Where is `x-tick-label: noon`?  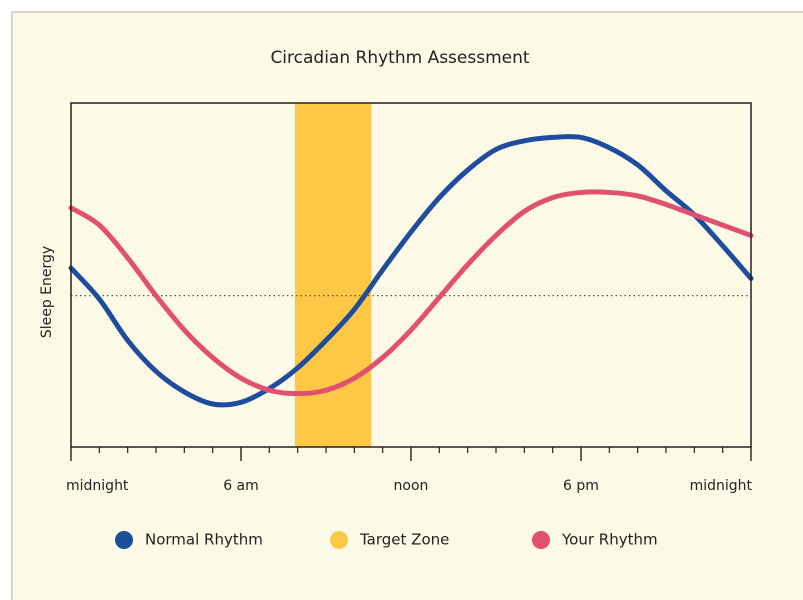 x-tick-label: noon is located at coordinates (411, 486).